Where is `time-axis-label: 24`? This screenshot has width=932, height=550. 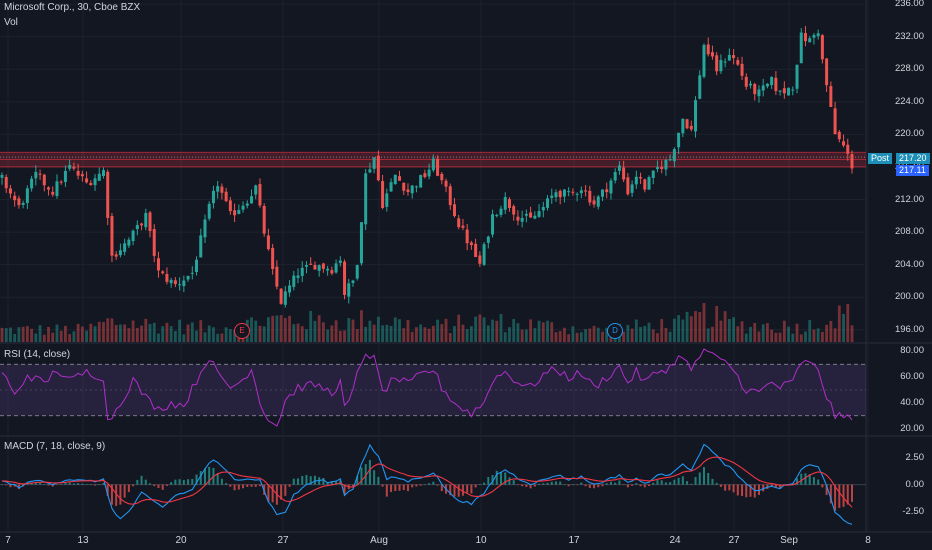
time-axis-label: 24 is located at coordinates (675, 540).